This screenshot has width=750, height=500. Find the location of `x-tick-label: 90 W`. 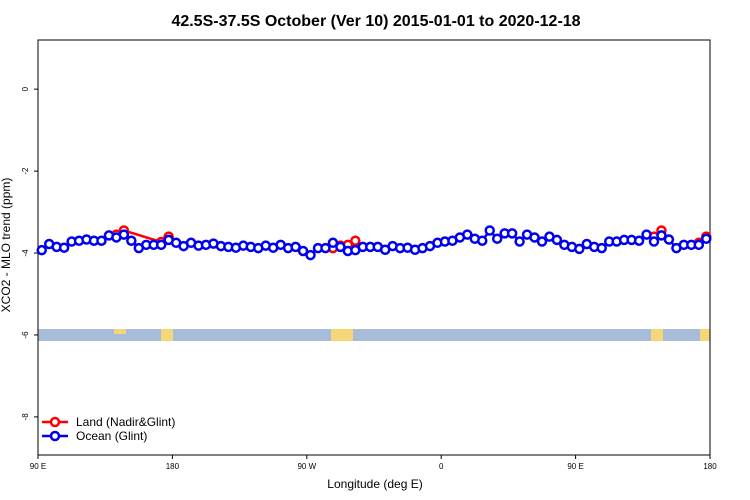

x-tick-label: 90 W is located at coordinates (306, 466).